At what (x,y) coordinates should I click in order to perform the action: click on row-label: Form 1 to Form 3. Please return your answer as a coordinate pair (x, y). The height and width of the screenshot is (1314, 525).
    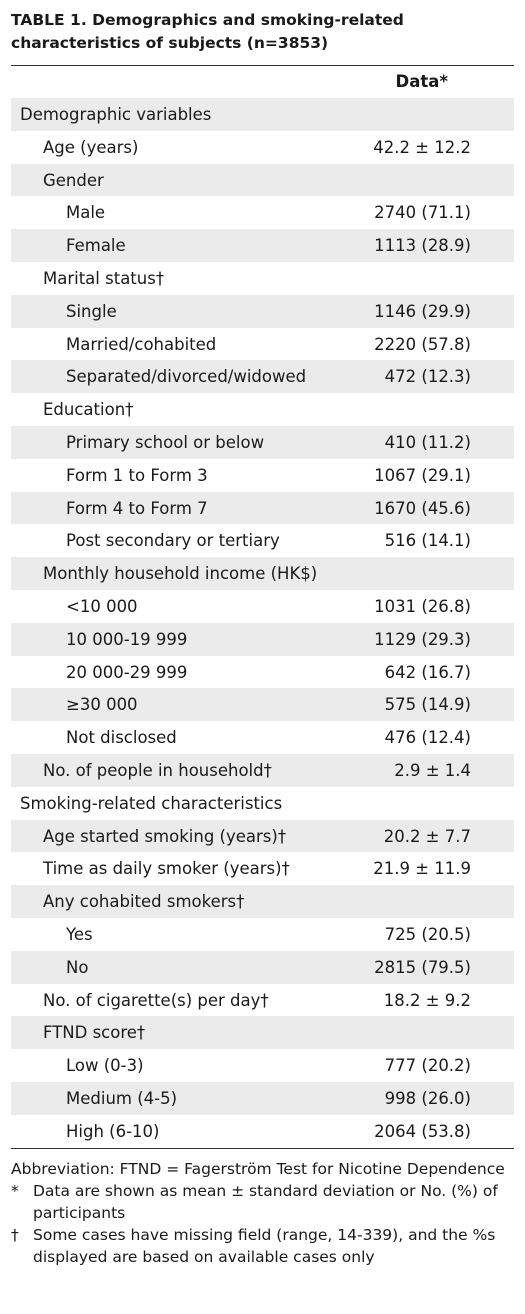
    Looking at the image, I should click on (137, 475).